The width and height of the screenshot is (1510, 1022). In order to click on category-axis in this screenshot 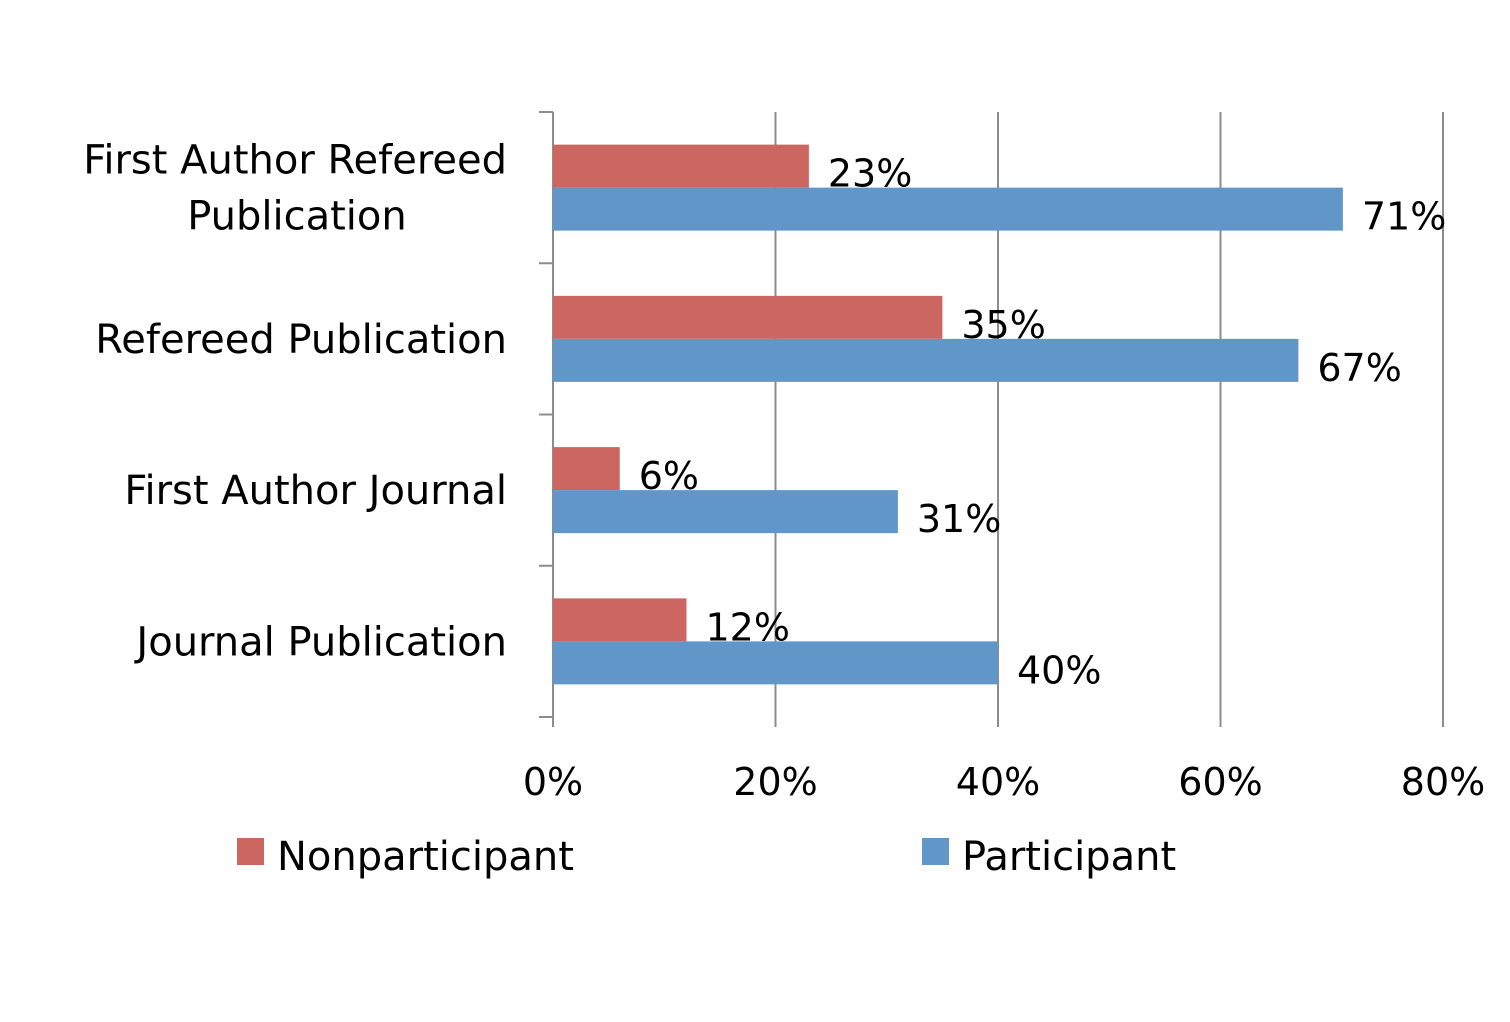, I will do `click(546, 419)`.